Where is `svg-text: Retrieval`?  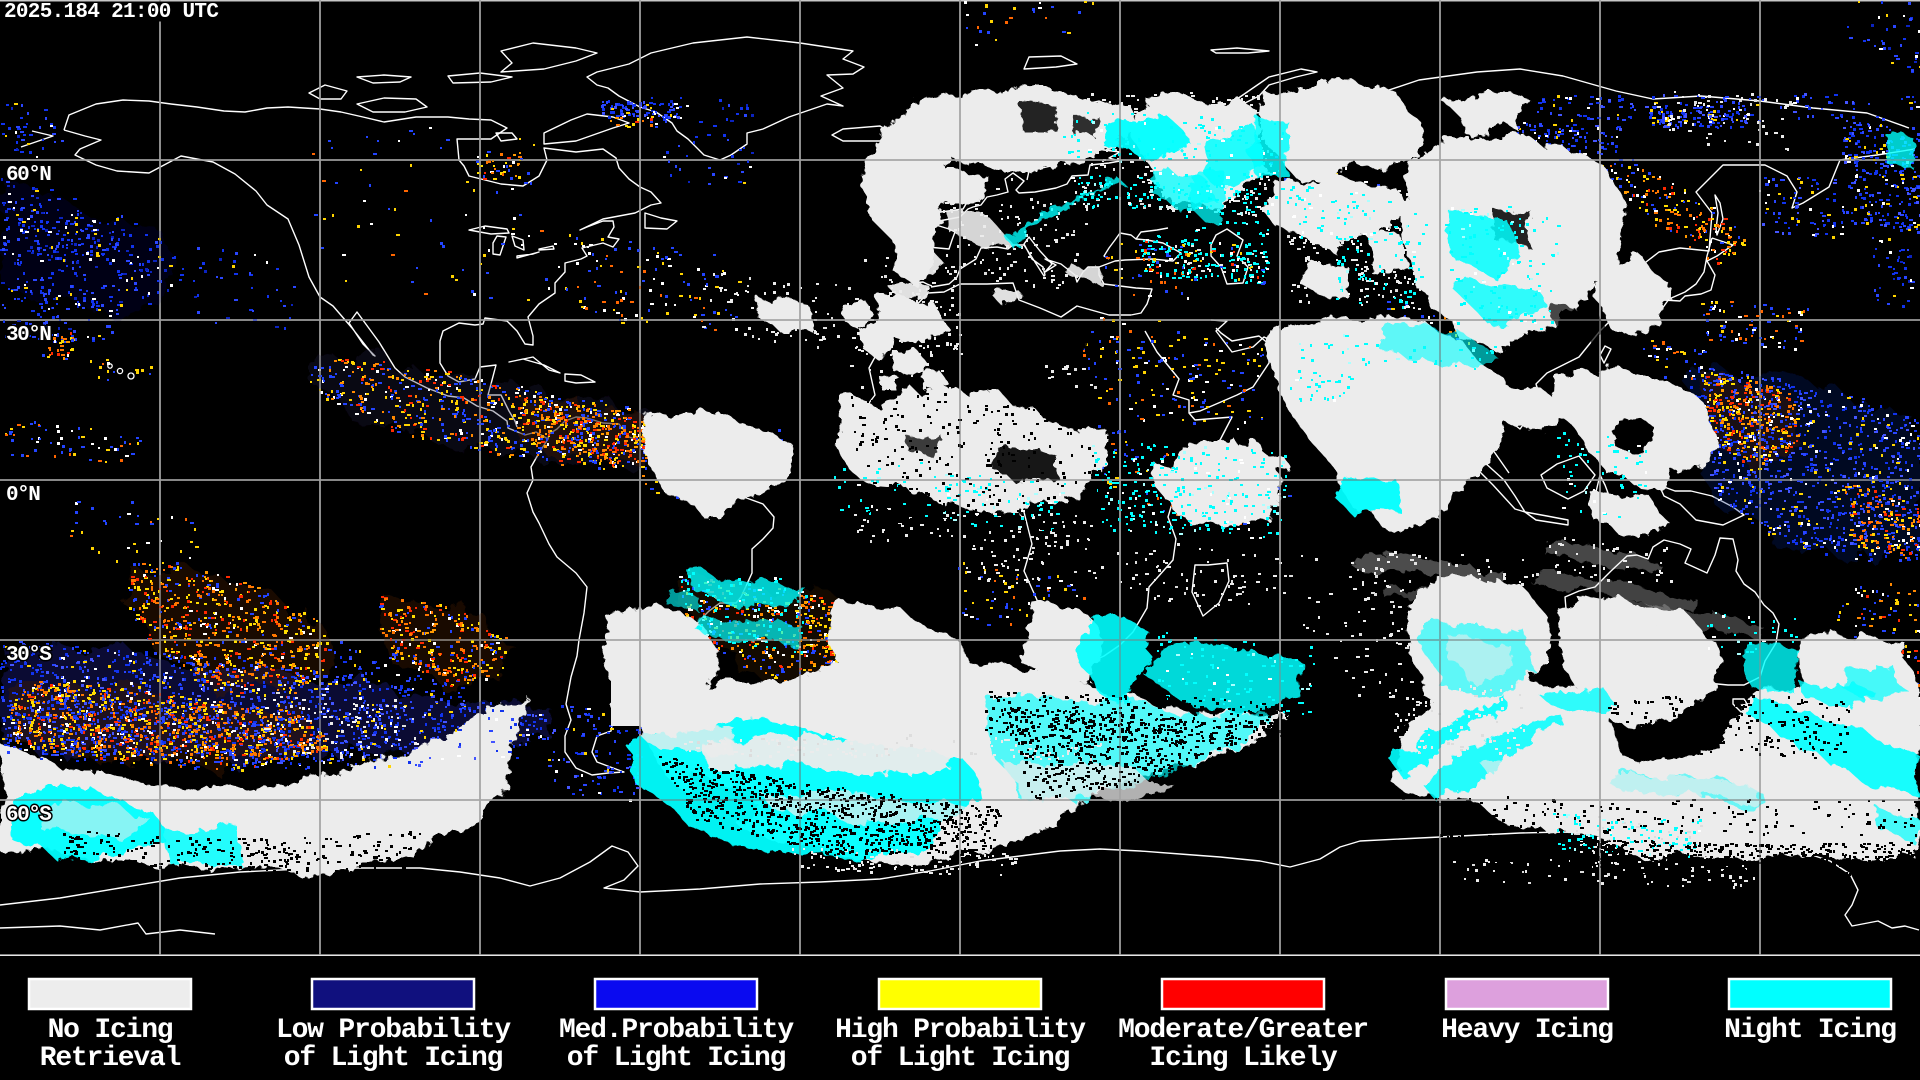
svg-text: Retrieval is located at coordinates (110, 1058).